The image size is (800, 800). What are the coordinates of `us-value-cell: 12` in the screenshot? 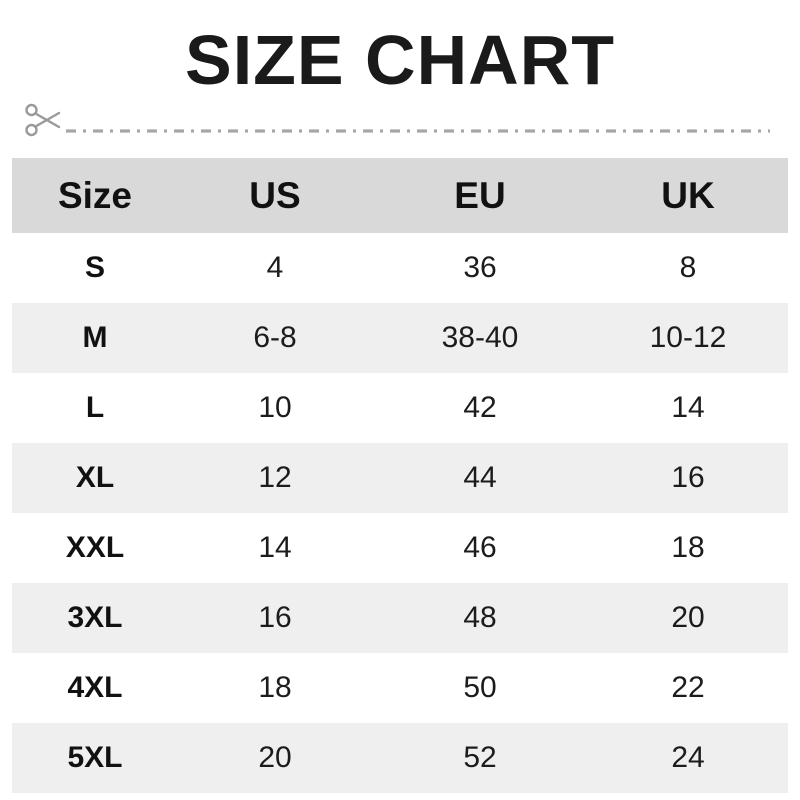 It's located at (275, 478).